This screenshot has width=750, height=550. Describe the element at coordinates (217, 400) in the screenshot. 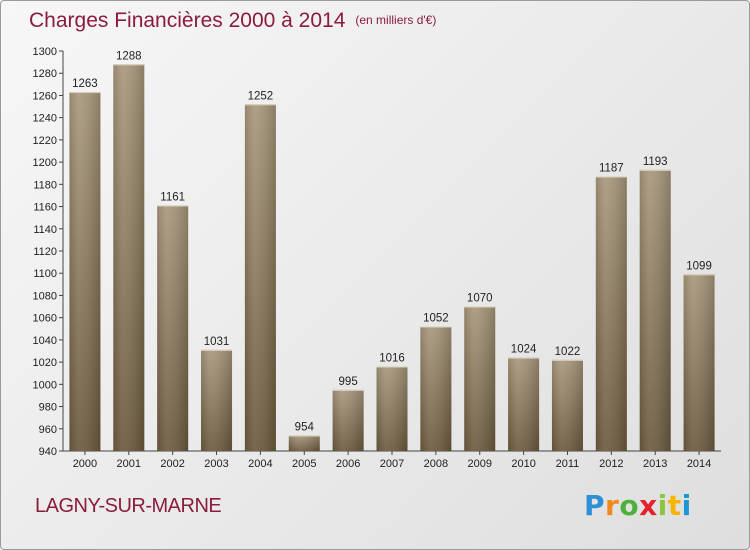

I see `bar-shade-2003` at that location.